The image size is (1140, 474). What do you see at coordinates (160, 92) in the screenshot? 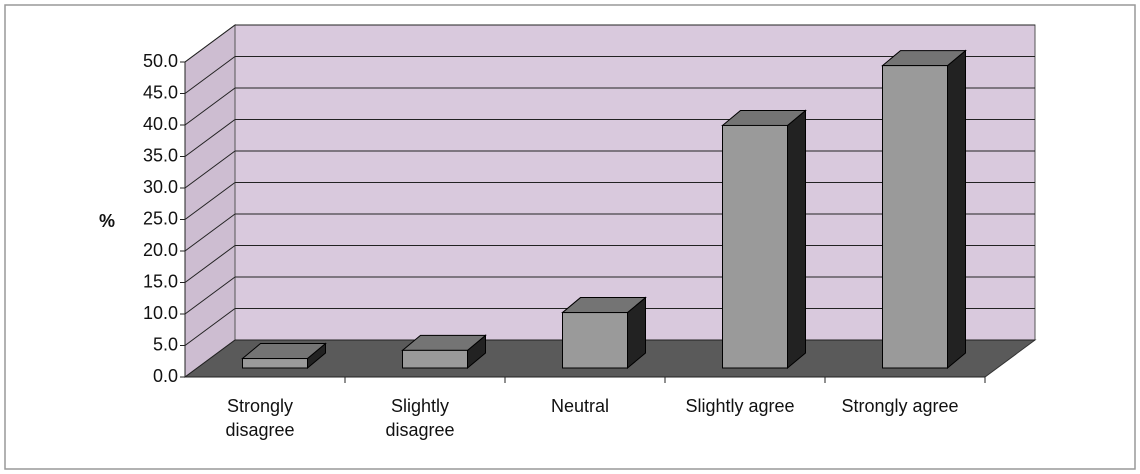
I see `y-tick-label: 45.0` at bounding box center [160, 92].